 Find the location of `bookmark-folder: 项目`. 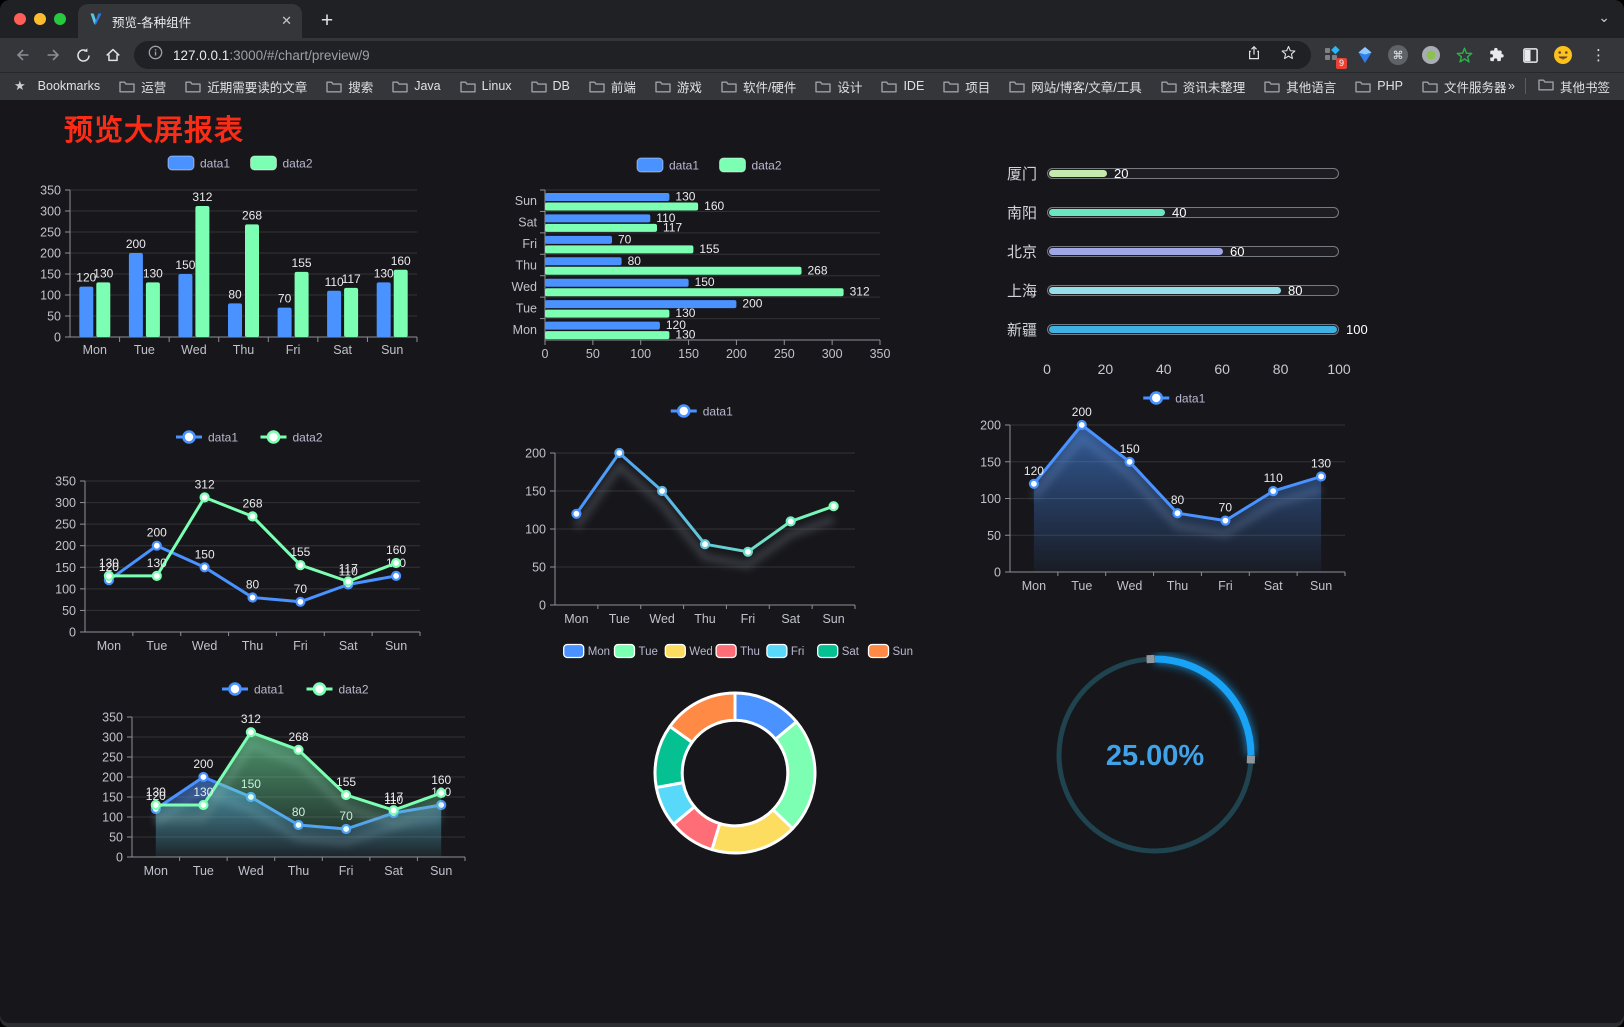

bookmark-folder: 项目 is located at coordinates (966, 86).